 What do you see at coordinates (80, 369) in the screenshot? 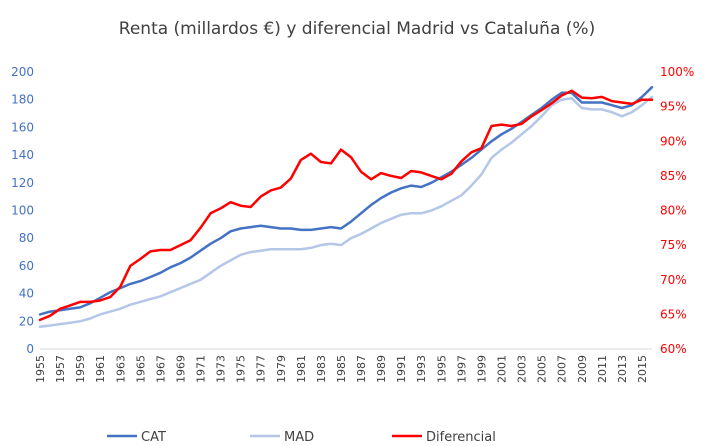
I see `x-tick-label: 1959` at bounding box center [80, 369].